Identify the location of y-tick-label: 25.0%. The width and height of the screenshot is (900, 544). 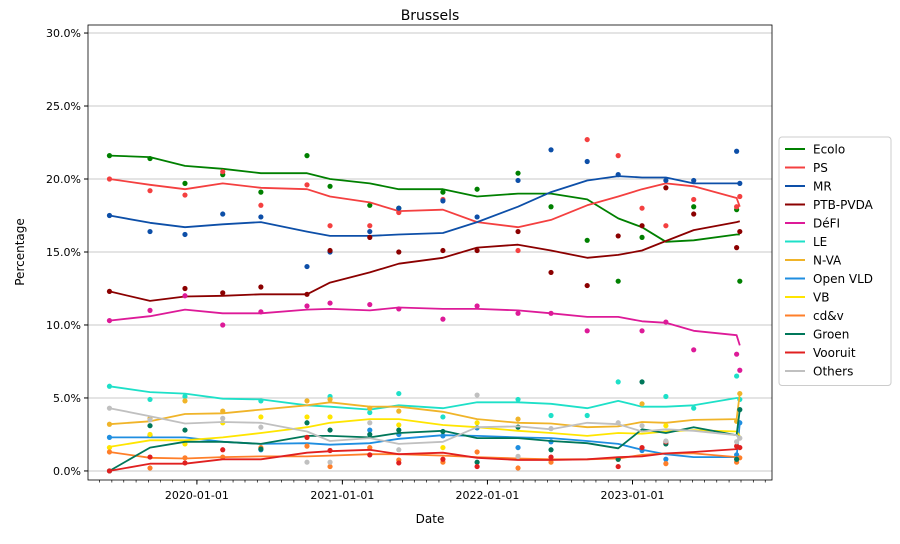
(63, 106).